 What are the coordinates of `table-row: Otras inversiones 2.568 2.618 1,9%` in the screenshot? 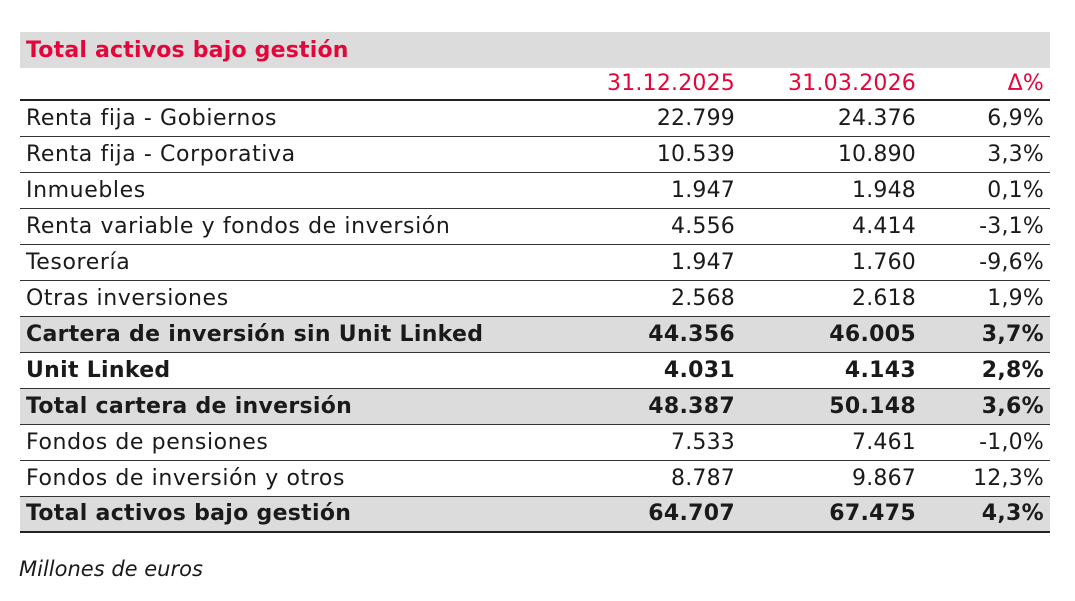 It's located at (535, 298).